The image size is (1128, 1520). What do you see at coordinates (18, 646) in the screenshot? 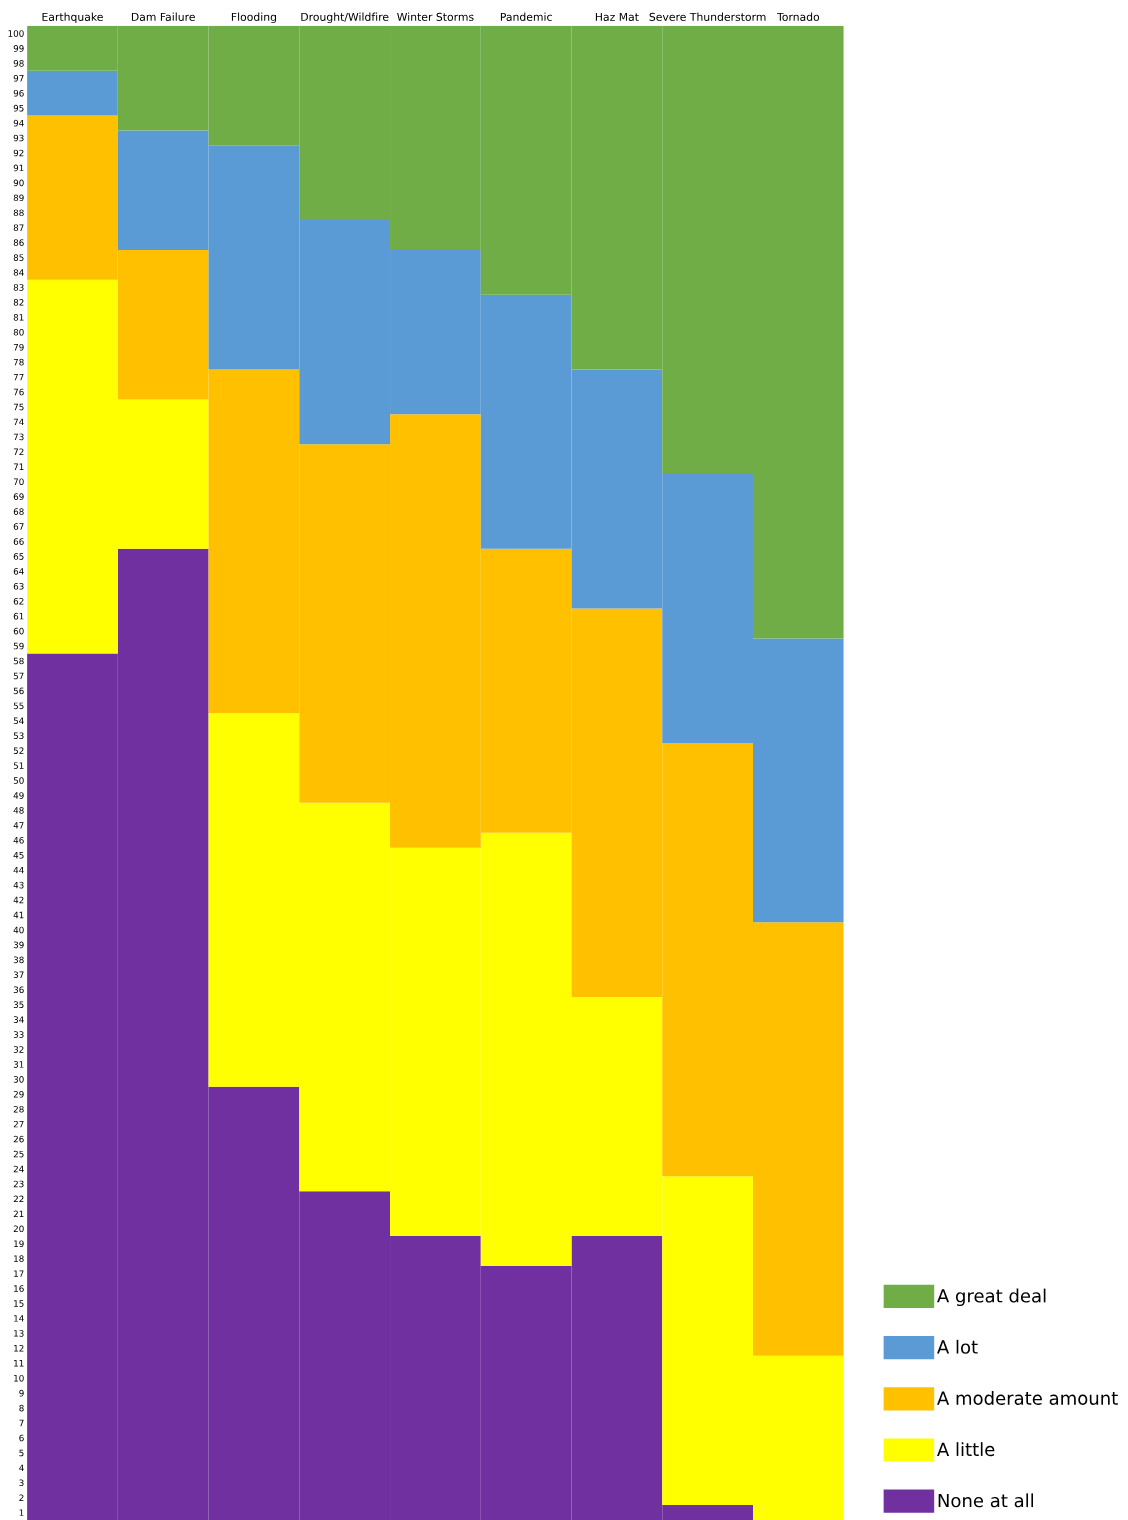
I see `y-tick-label: 59` at bounding box center [18, 646].